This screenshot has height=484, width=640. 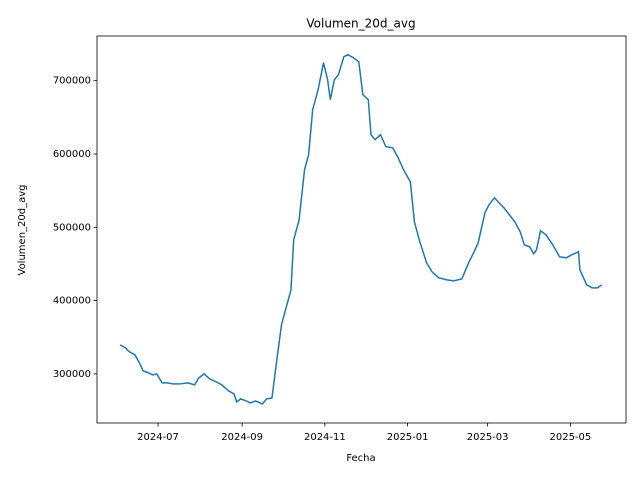 I want to click on y-tick-label: 300000, so click(x=72, y=374).